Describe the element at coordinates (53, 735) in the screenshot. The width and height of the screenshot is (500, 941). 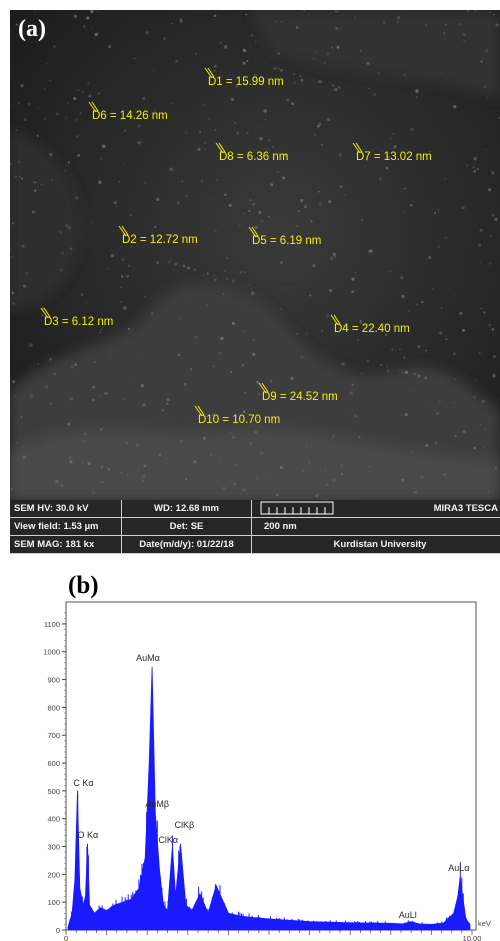
I see `y-tick-label-700: 700` at that location.